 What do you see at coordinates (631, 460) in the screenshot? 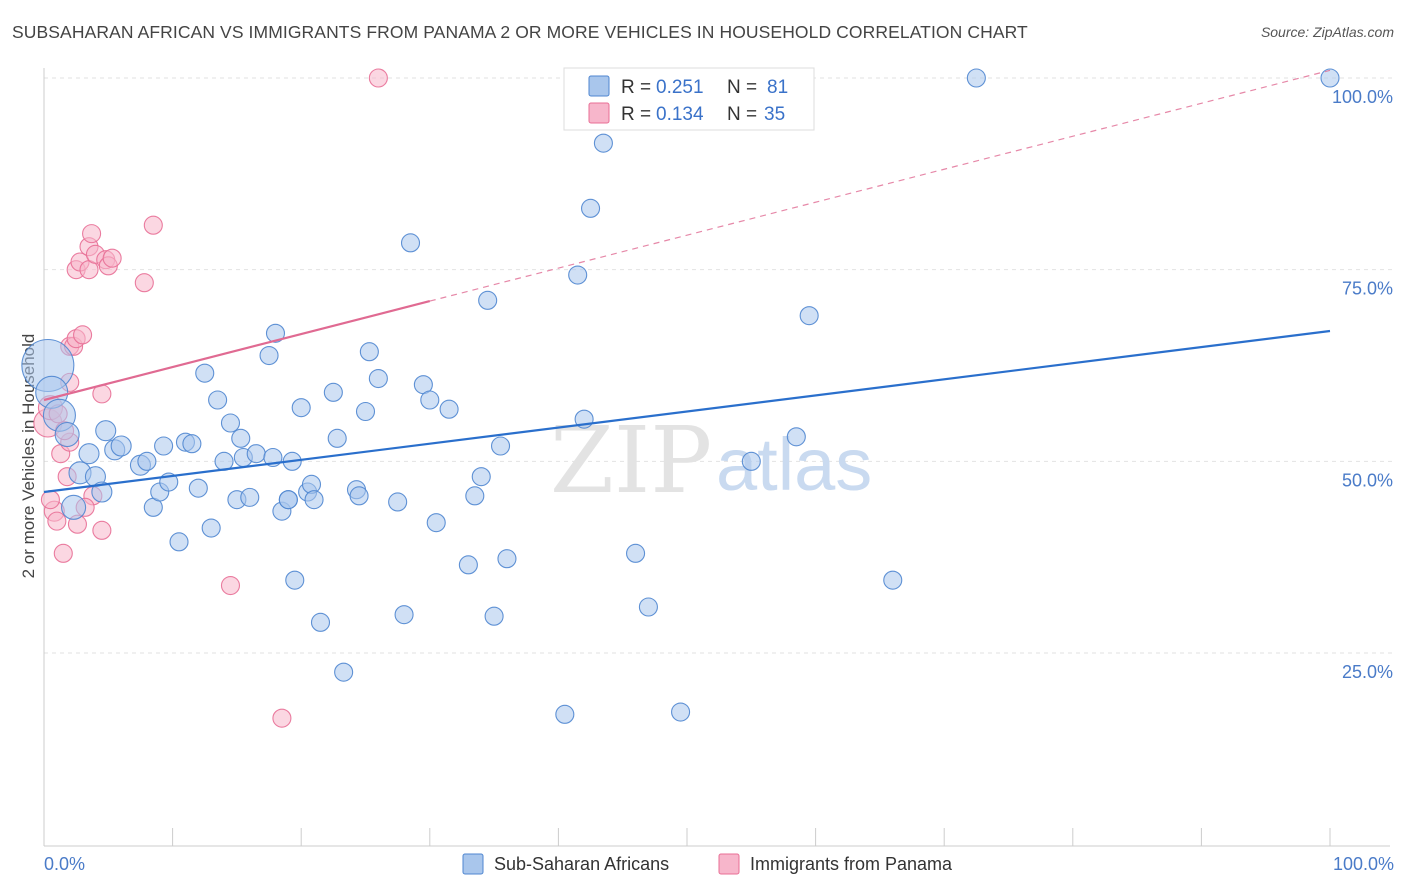
I see `watermark-zip: ZIP` at bounding box center [631, 460].